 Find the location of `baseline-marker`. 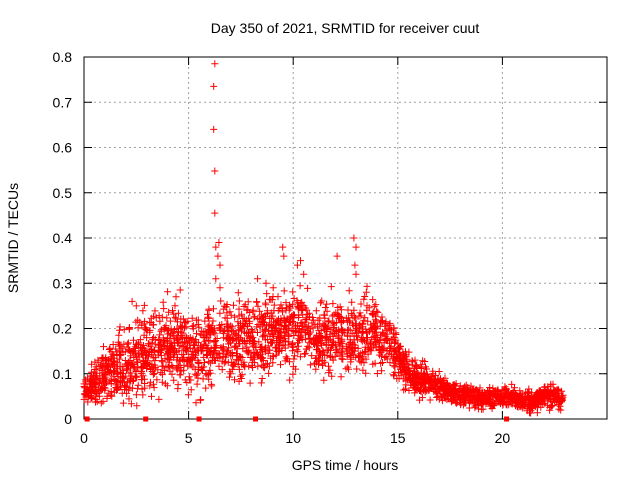

baseline-marker is located at coordinates (199, 419).